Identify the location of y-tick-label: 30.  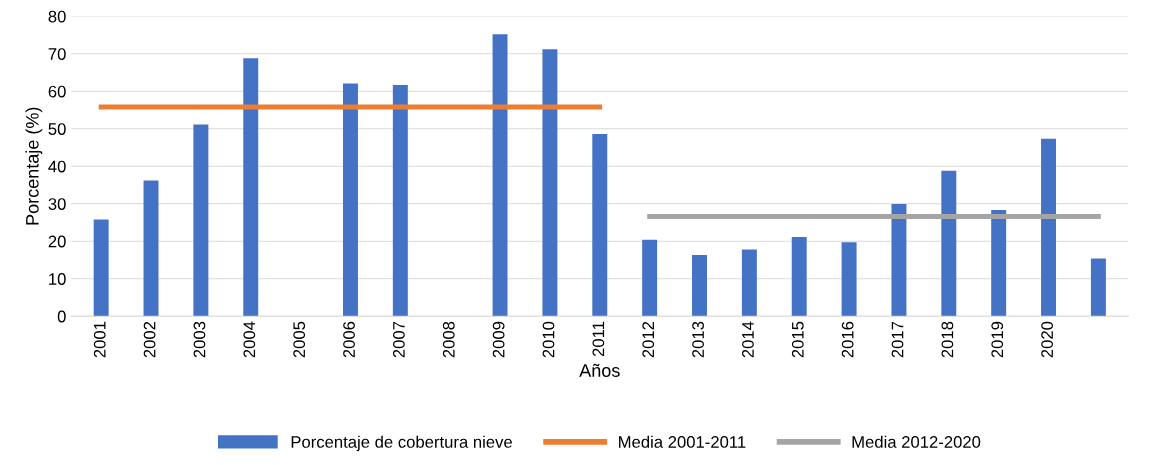
(57, 204).